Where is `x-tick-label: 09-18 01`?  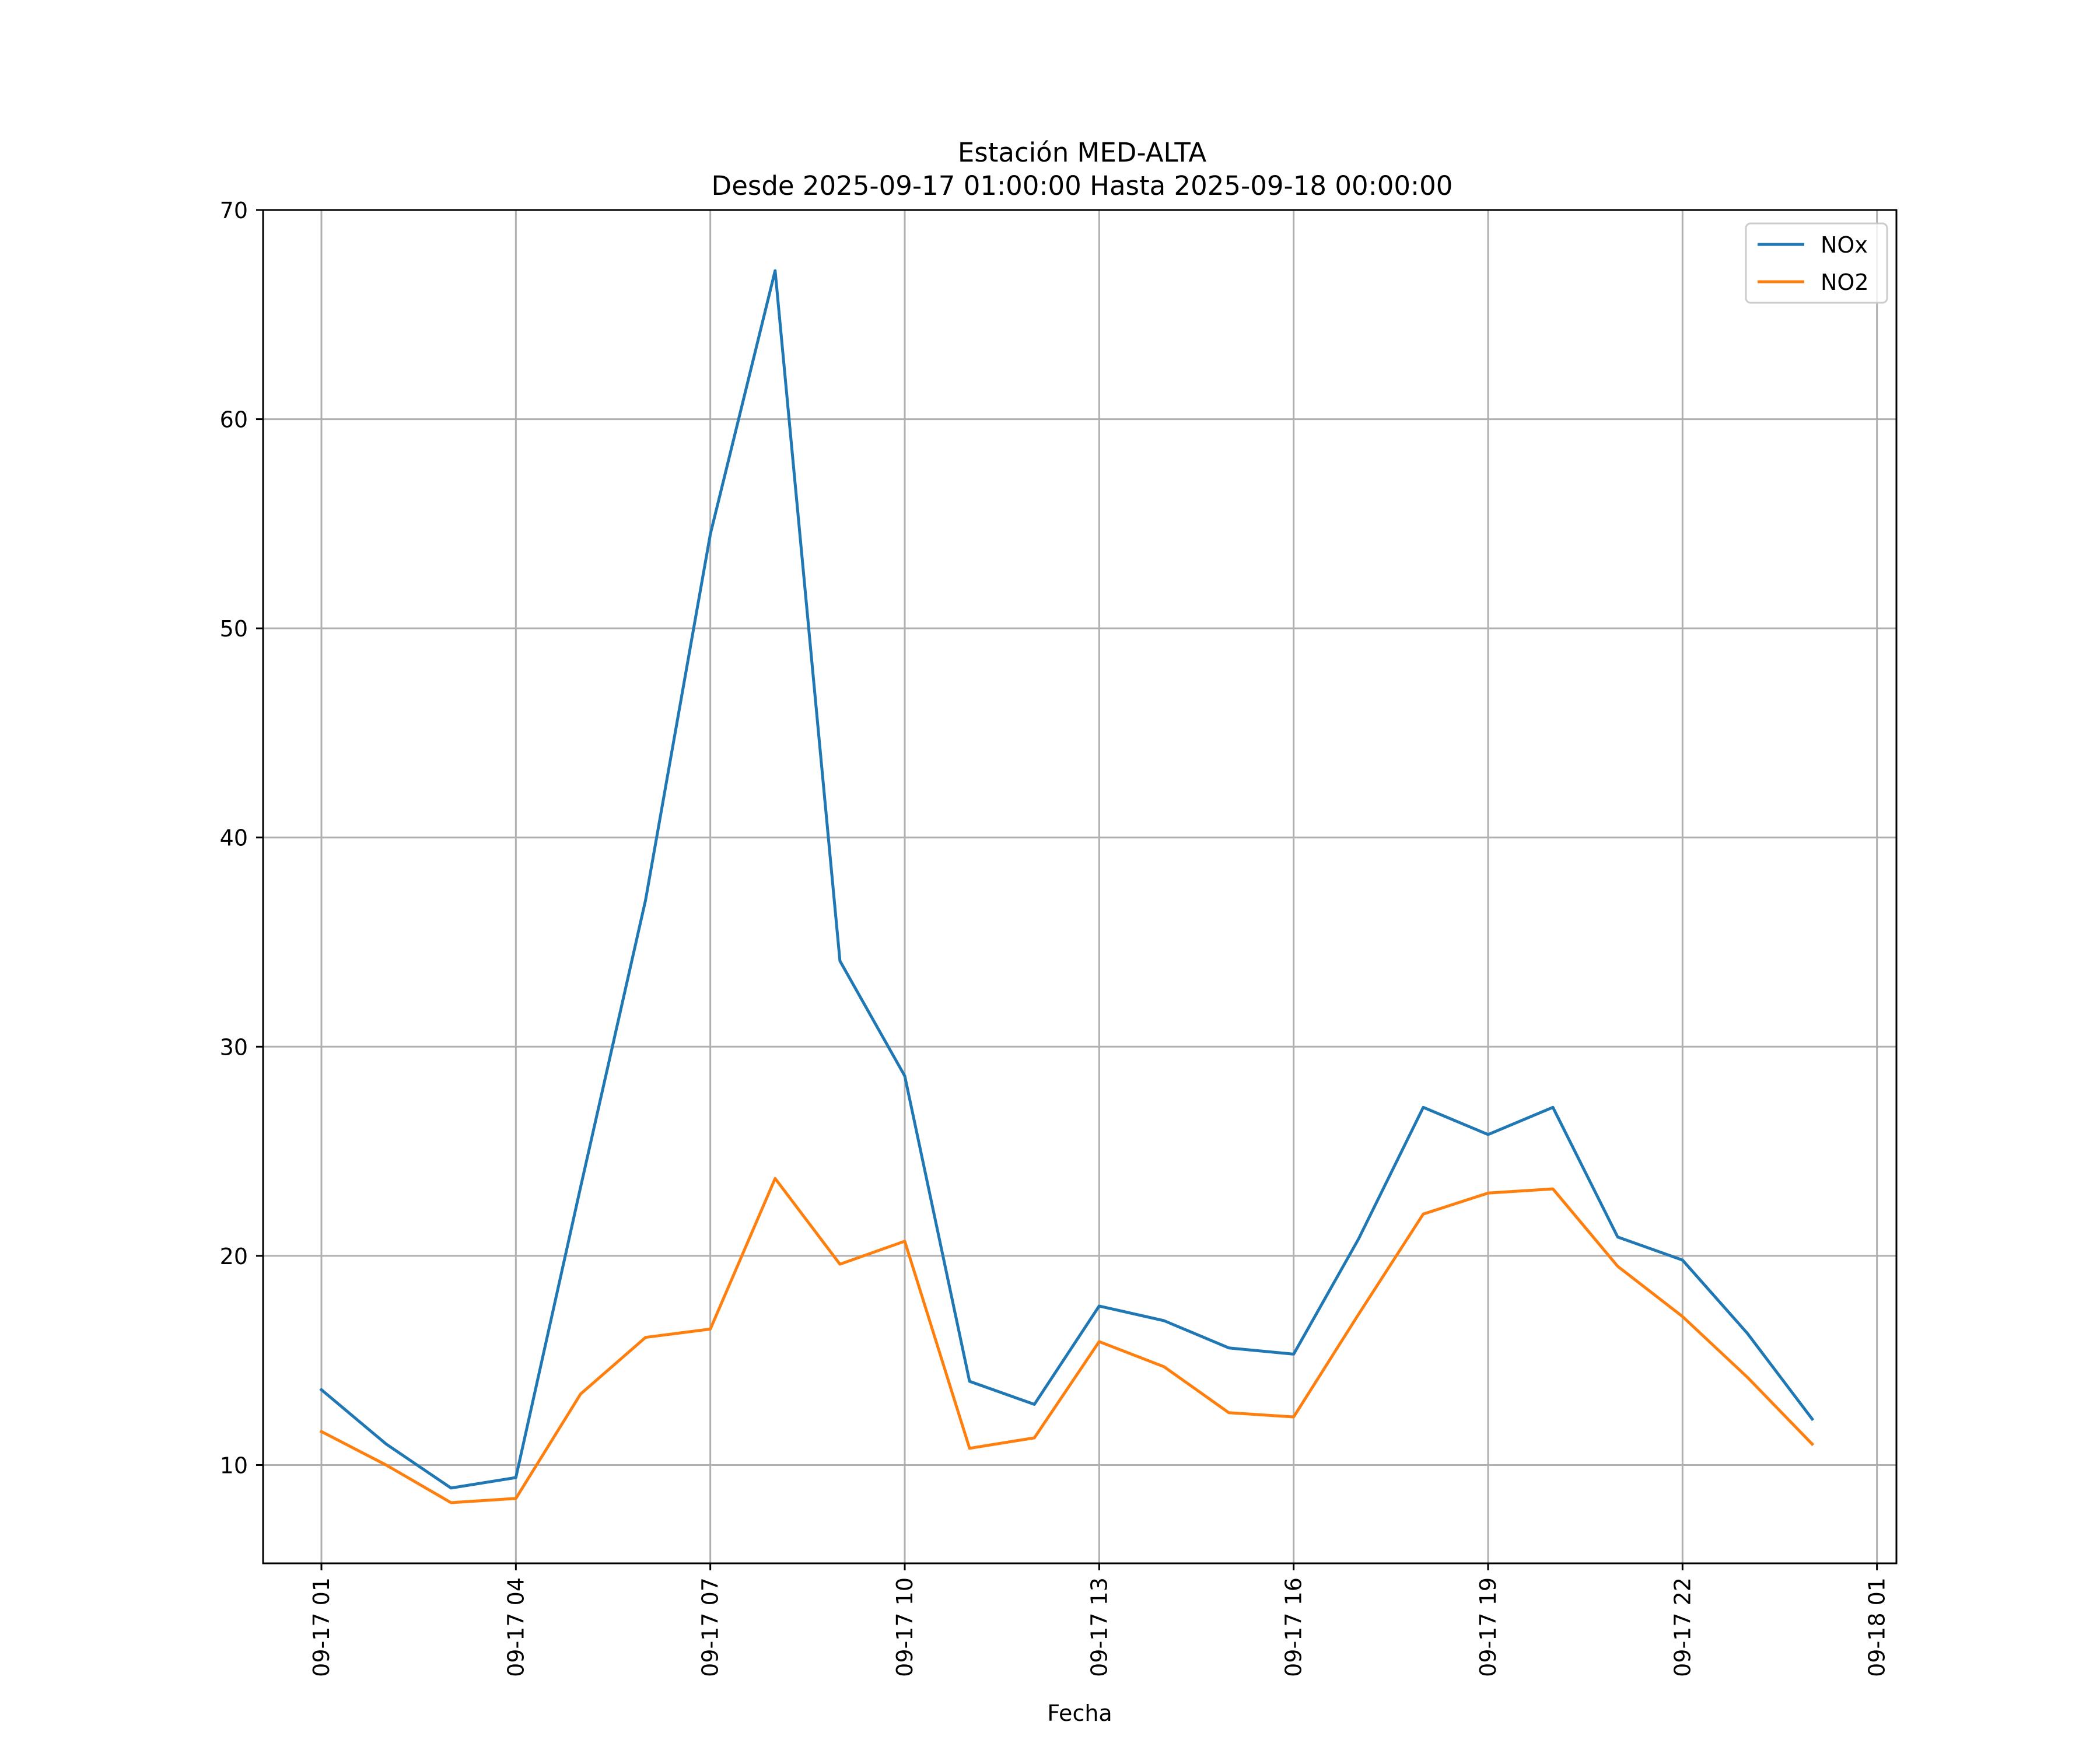 x-tick-label: 09-18 01 is located at coordinates (1877, 1627).